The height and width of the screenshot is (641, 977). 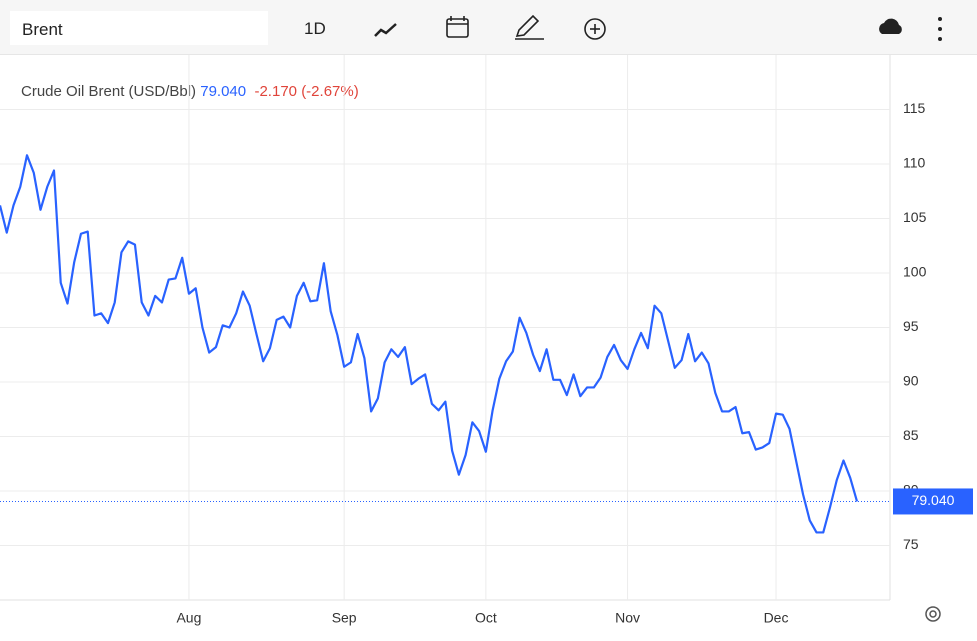 I want to click on change: -2.170, so click(x=276, y=91).